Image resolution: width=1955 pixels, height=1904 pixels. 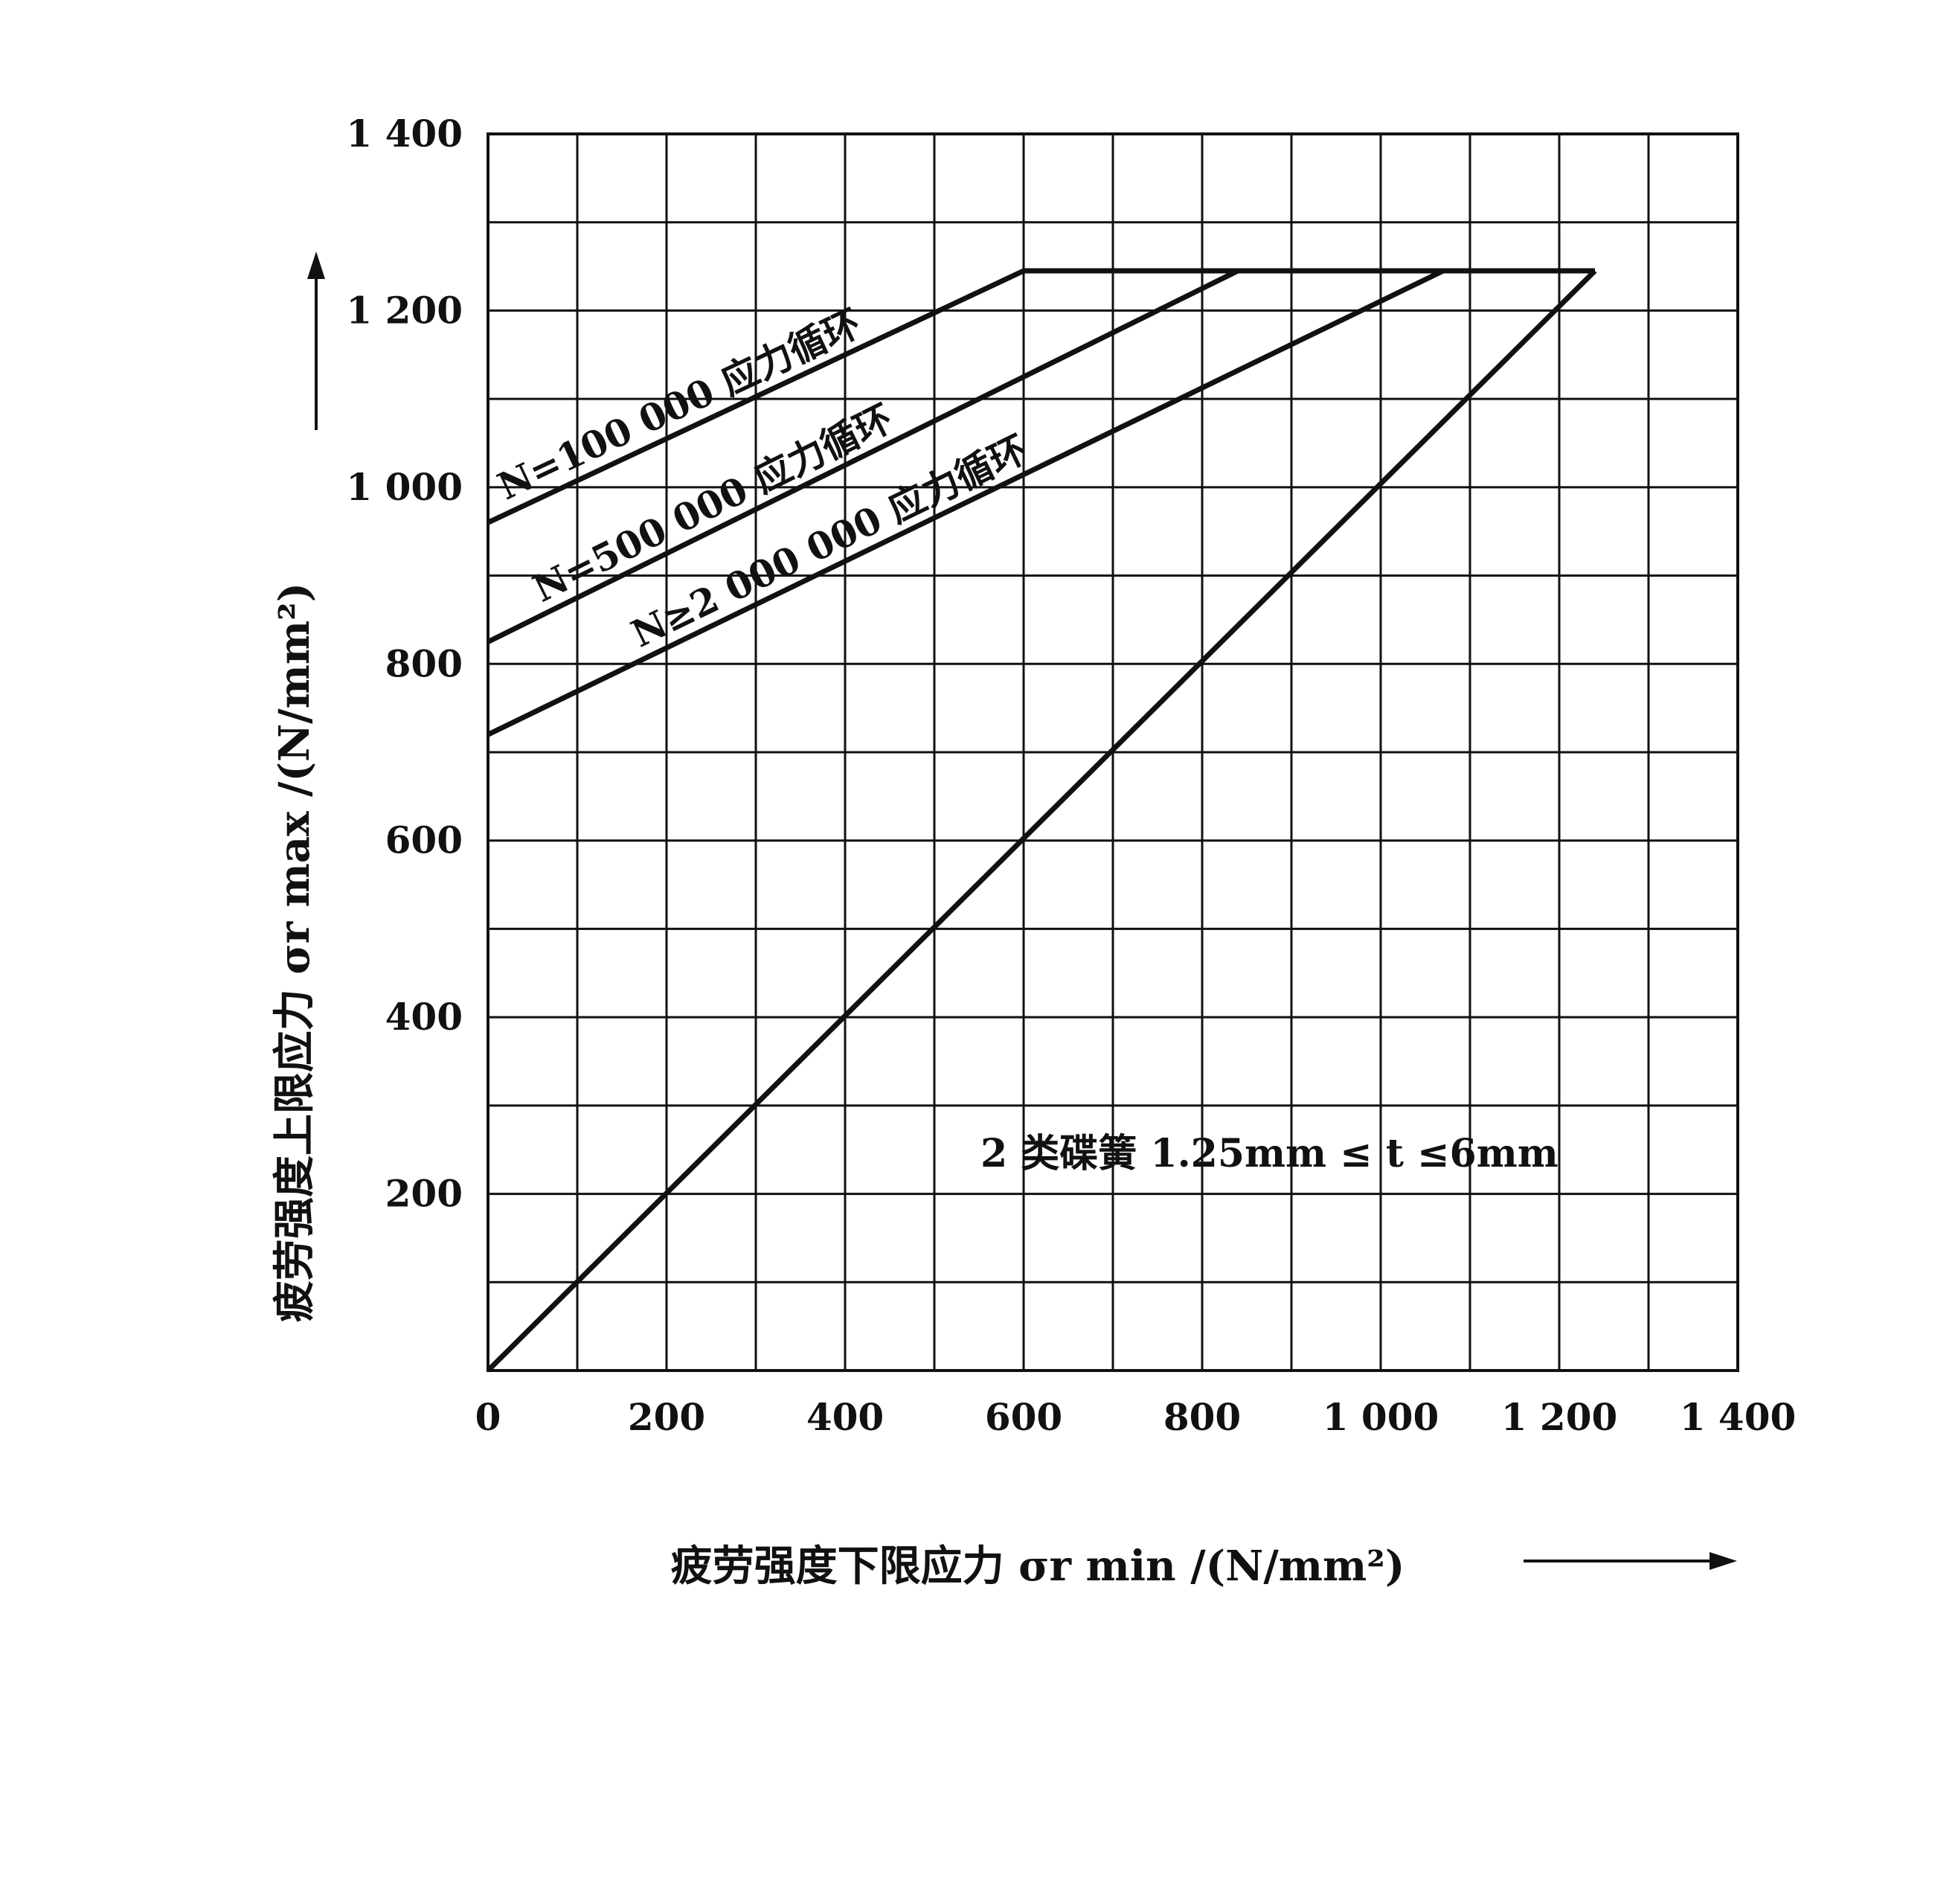 I want to click on y-tick-label: 200, so click(x=424, y=1194).